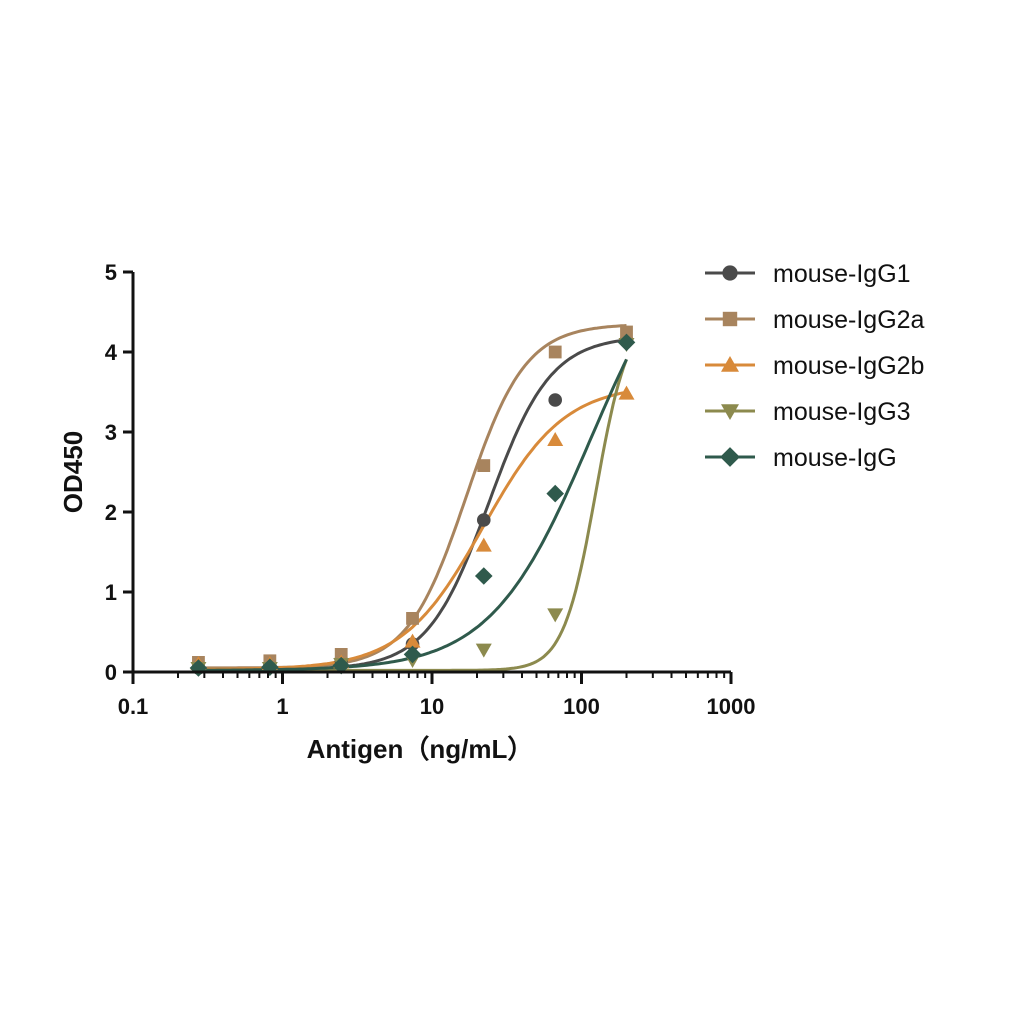 The height and width of the screenshot is (1024, 1024). I want to click on x-axis-title: Antigen（ng/mL）, so click(420, 749).